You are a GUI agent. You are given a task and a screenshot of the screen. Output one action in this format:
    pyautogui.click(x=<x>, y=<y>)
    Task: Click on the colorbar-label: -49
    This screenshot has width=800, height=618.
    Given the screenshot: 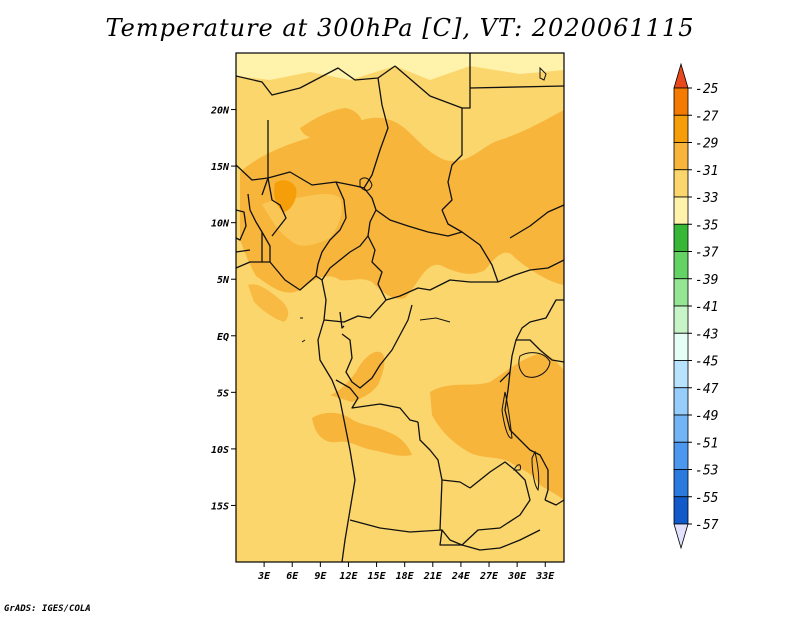 What is the action you would take?
    pyautogui.click(x=706, y=416)
    